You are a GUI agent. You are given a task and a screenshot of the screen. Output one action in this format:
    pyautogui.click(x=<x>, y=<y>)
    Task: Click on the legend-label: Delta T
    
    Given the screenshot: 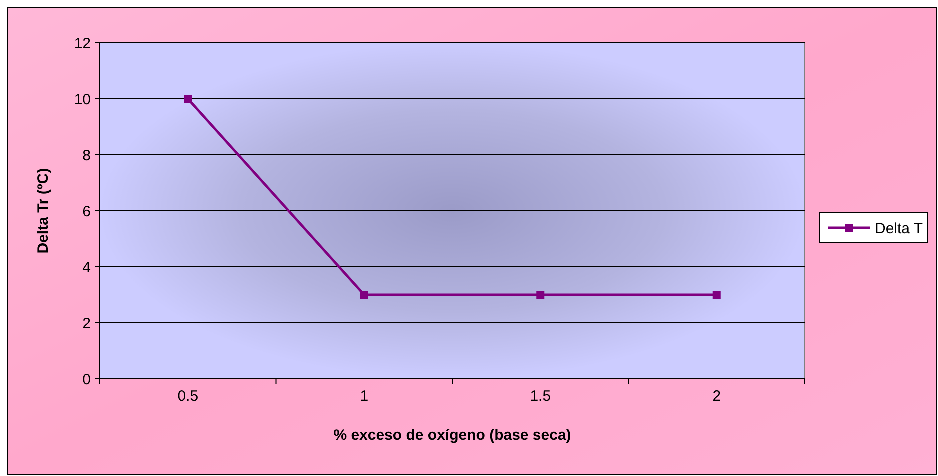 What is the action you would take?
    pyautogui.click(x=899, y=229)
    